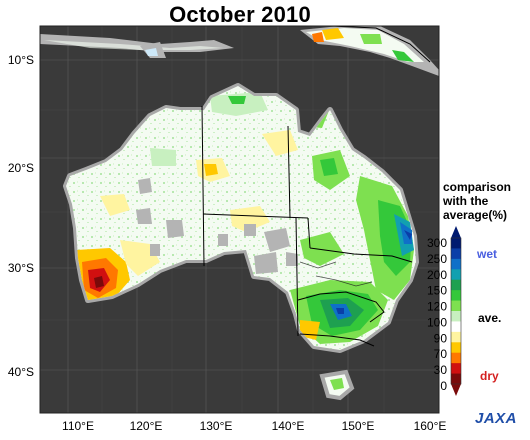  What do you see at coordinates (486, 254) in the screenshot?
I see `legend-wet-label: wet` at bounding box center [486, 254].